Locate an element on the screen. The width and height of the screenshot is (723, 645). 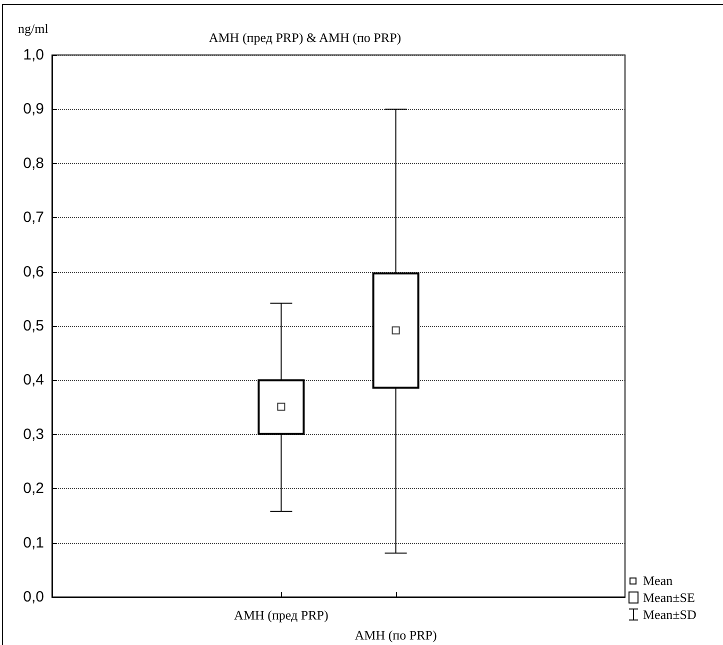
y-tick-label: 0,9 is located at coordinates (33, 109).